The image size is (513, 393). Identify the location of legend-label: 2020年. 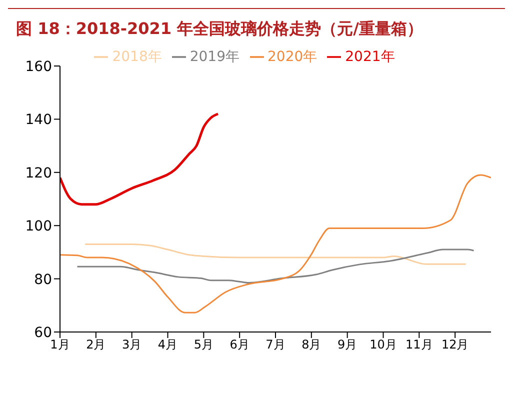
(293, 57).